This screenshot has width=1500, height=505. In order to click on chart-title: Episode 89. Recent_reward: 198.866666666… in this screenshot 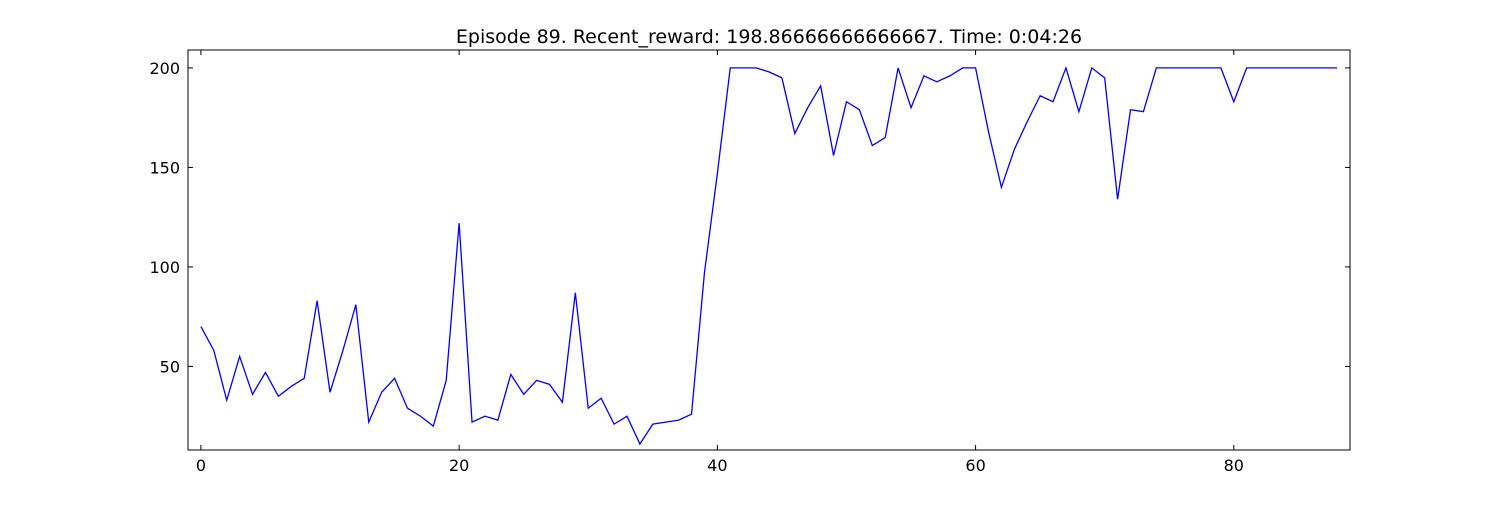, I will do `click(769, 37)`.